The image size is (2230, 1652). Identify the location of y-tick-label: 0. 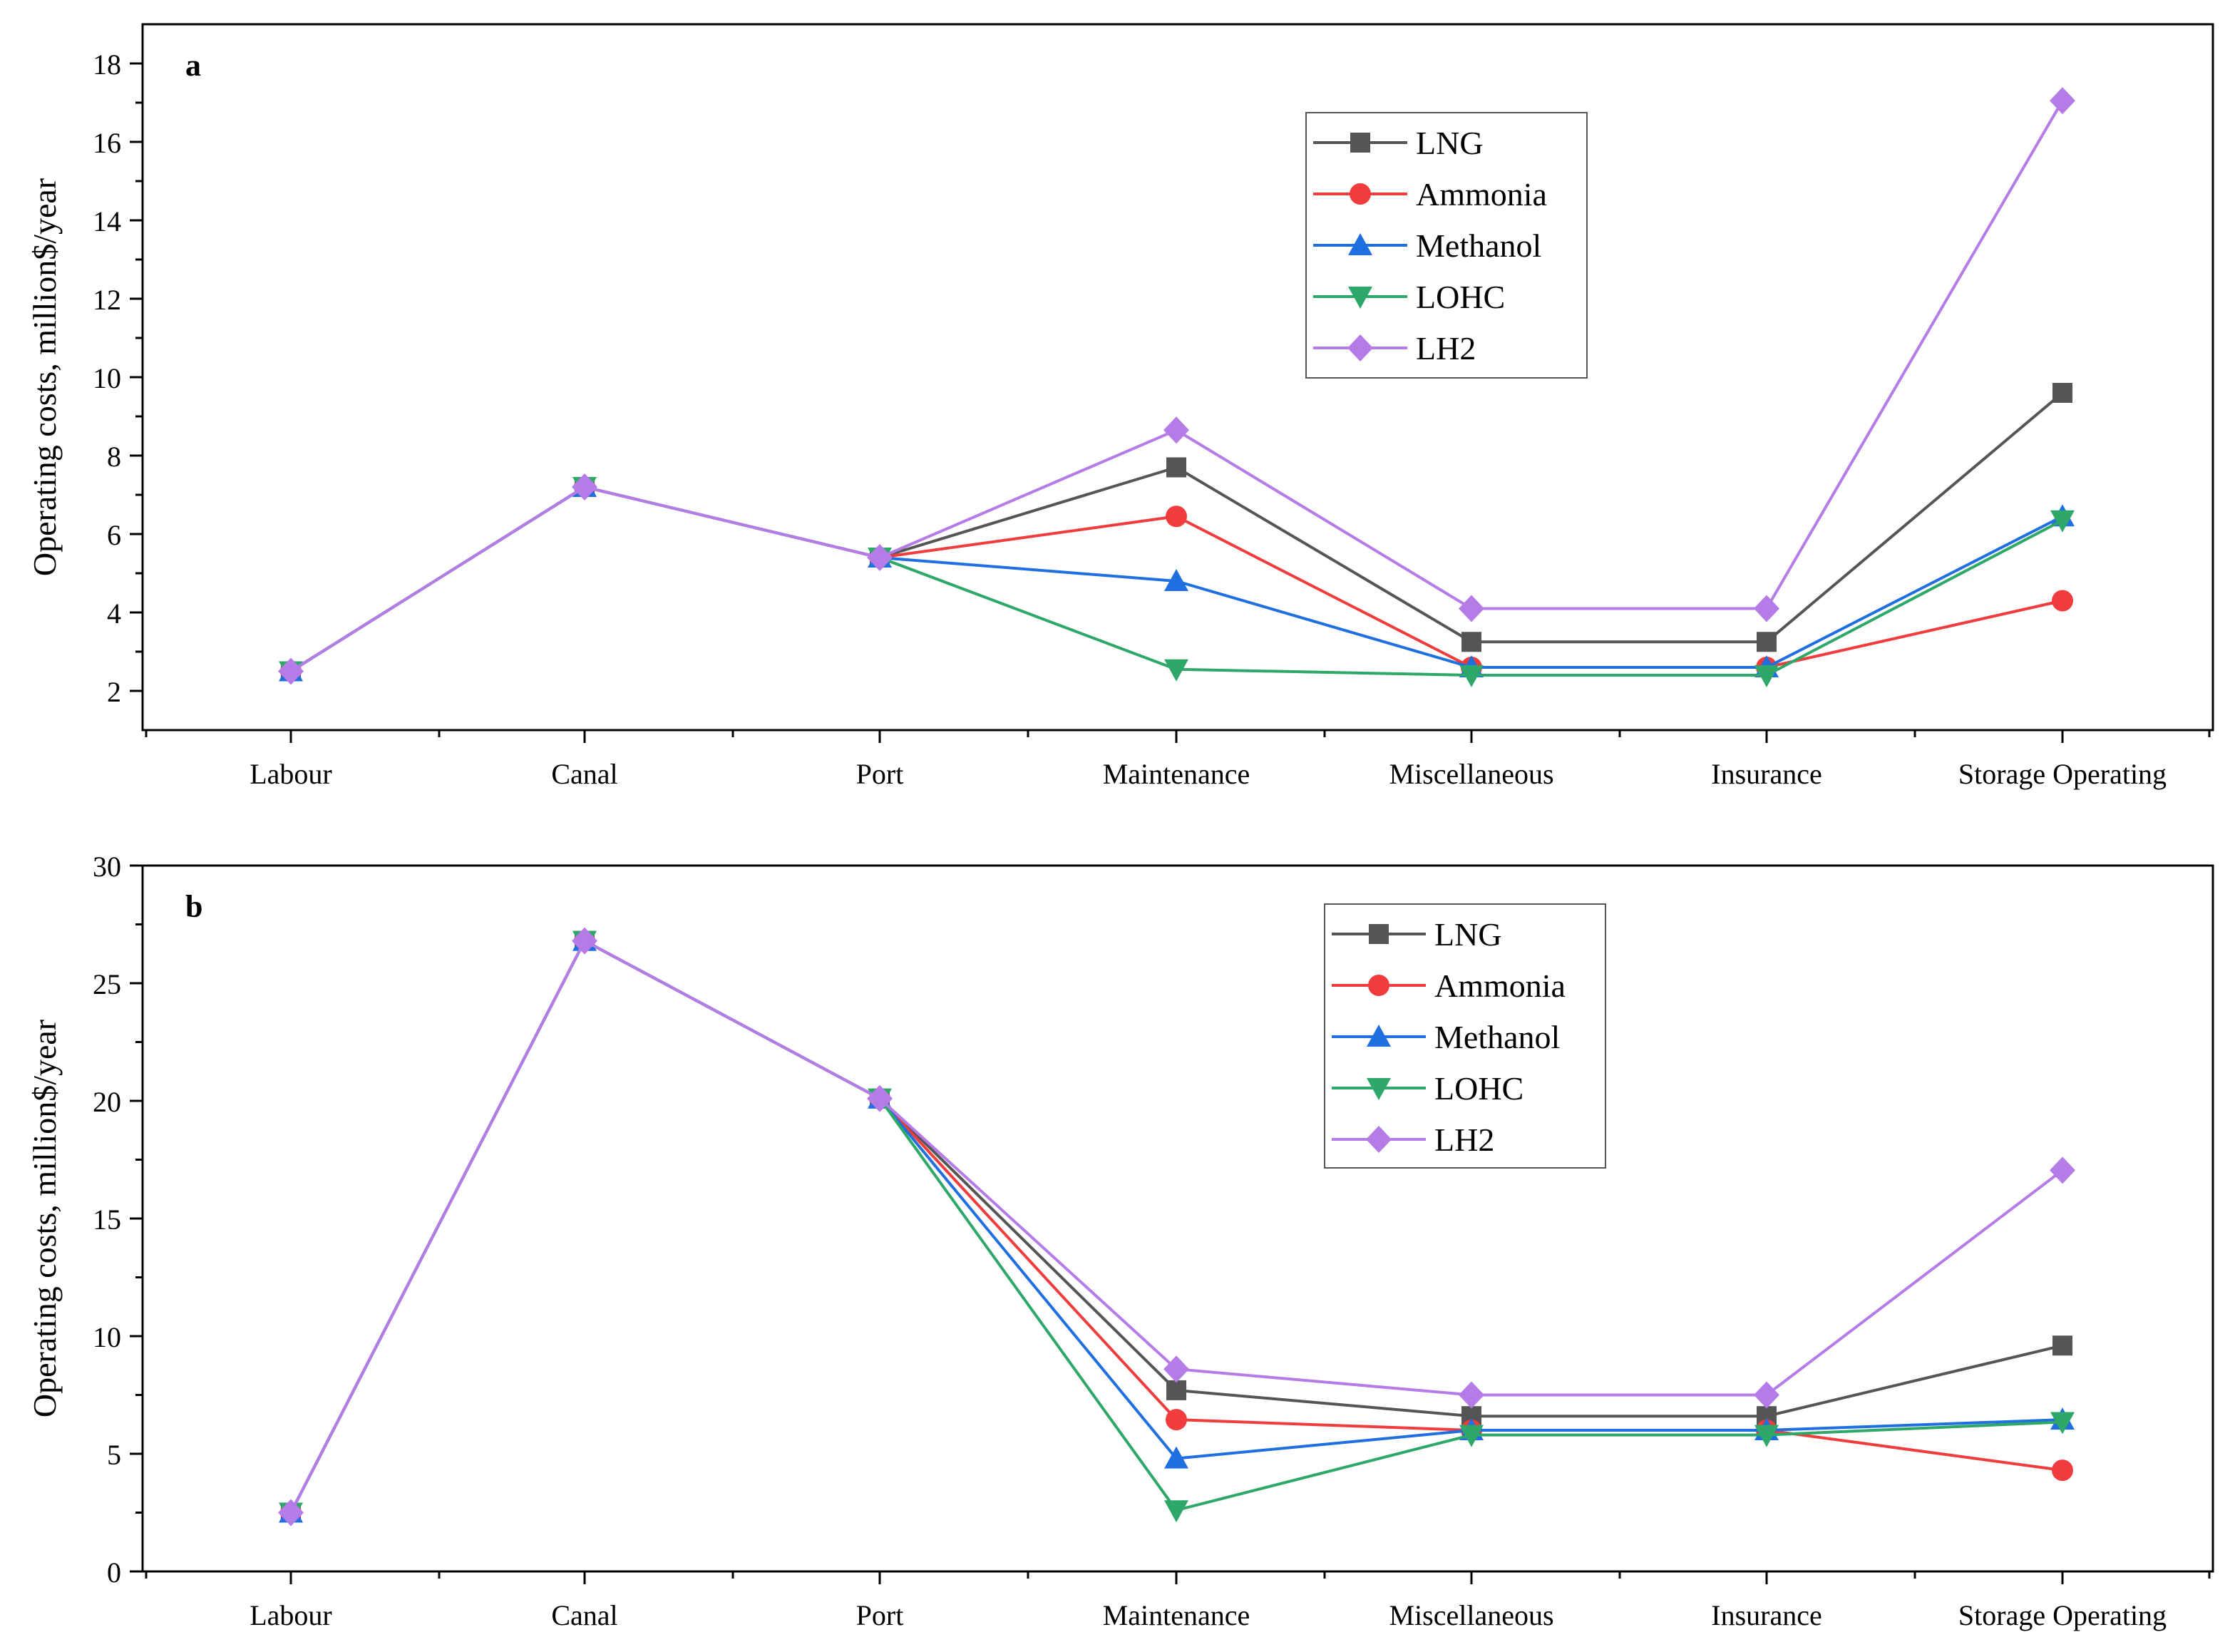
(114, 1572).